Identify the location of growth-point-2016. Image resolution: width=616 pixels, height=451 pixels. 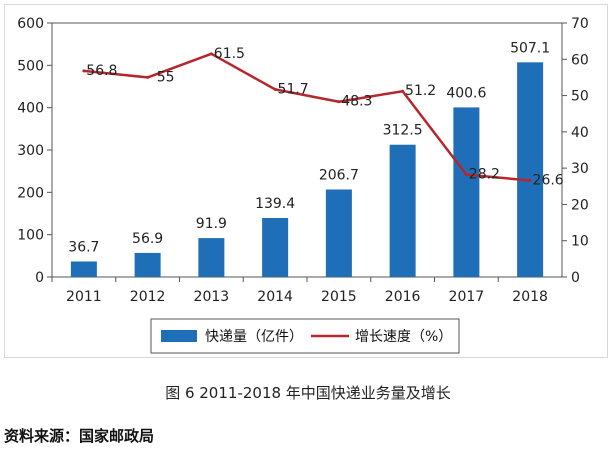
(403, 91).